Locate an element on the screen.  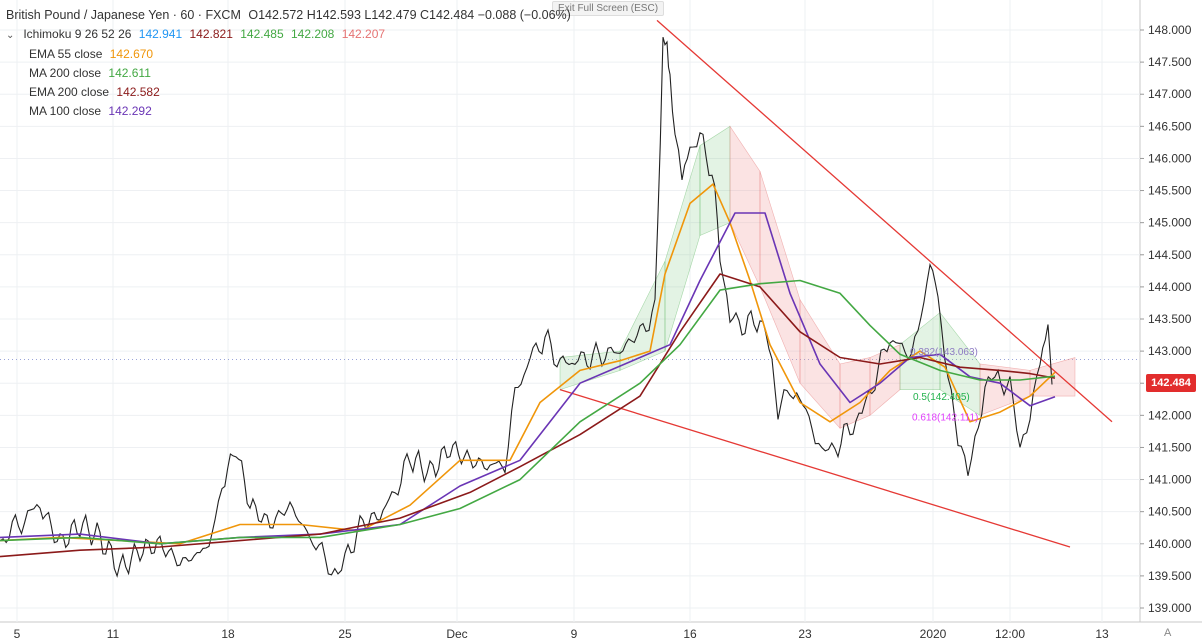
x-tick-label: 16 is located at coordinates (690, 634).